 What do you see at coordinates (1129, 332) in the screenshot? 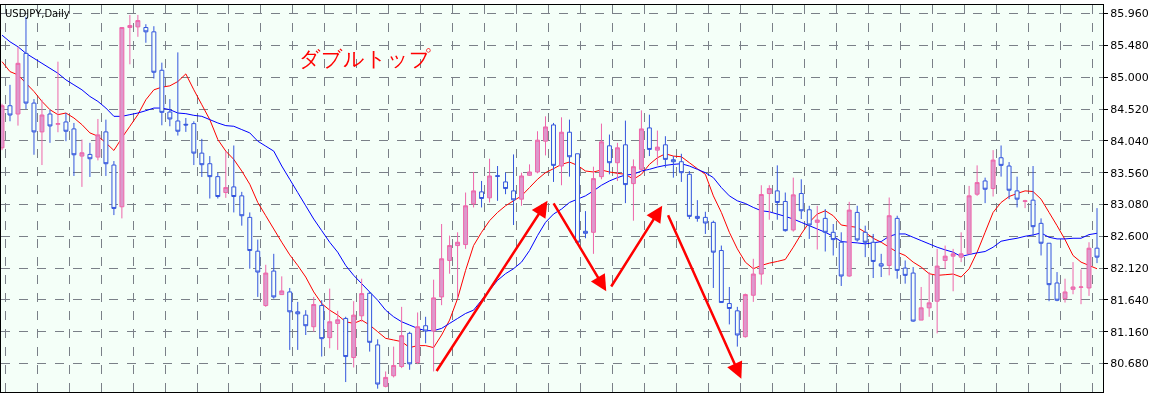
I see `y-tick-label: 81.160` at bounding box center [1129, 332].